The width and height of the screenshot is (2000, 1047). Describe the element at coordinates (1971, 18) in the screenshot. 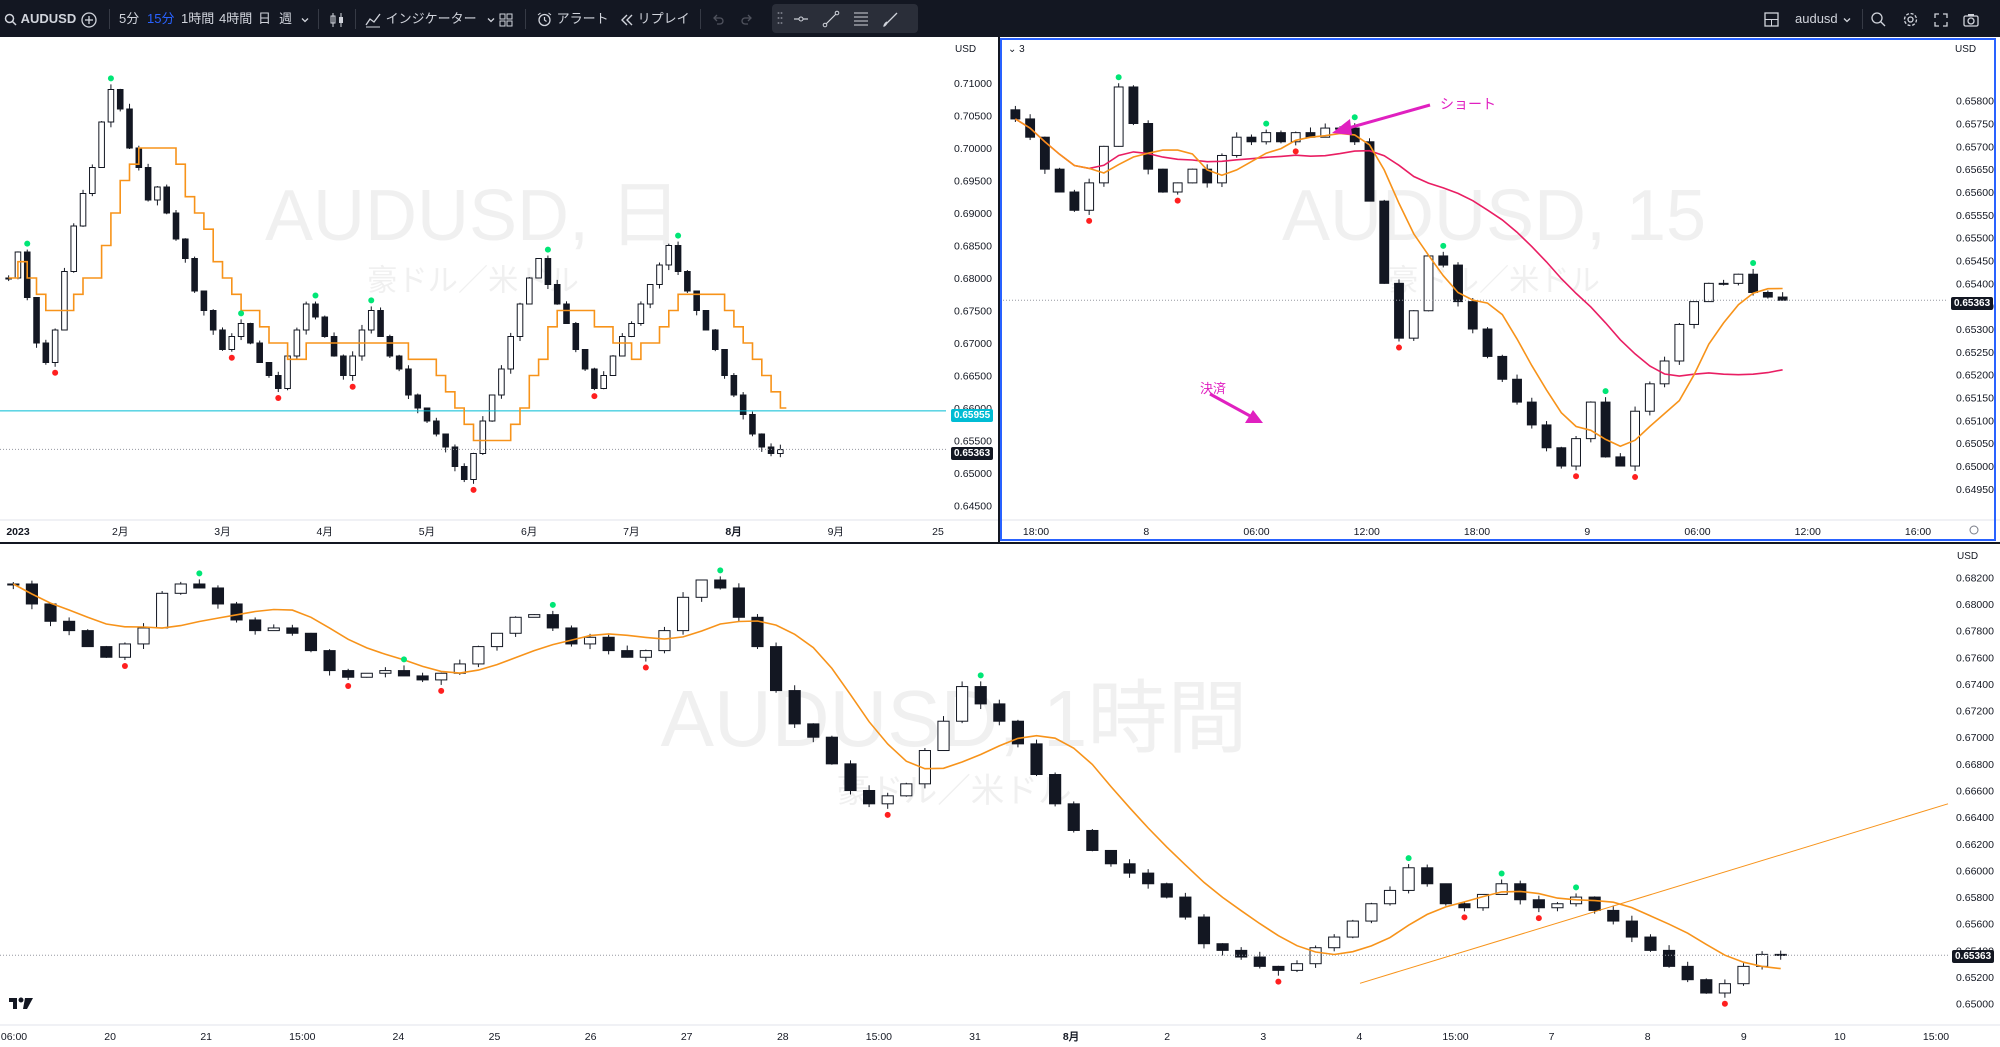

I see `snapshot-button` at that location.